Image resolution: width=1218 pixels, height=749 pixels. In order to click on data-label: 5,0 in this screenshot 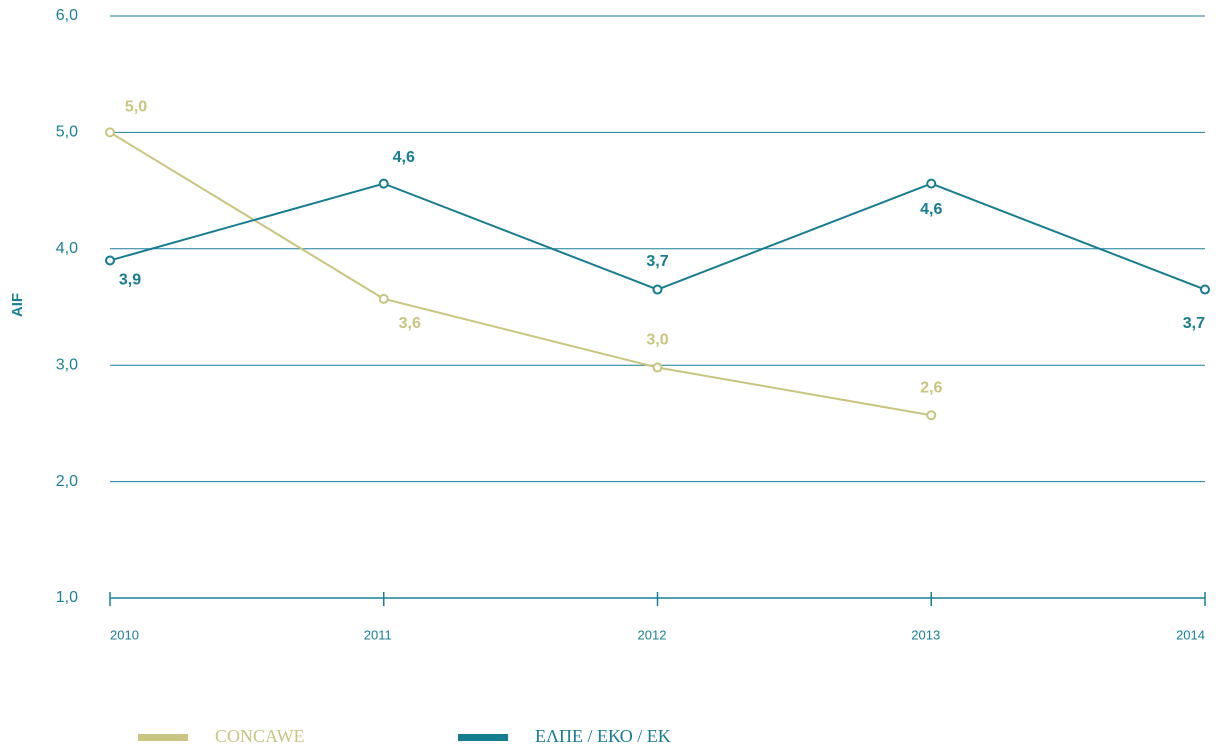, I will do `click(136, 107)`.